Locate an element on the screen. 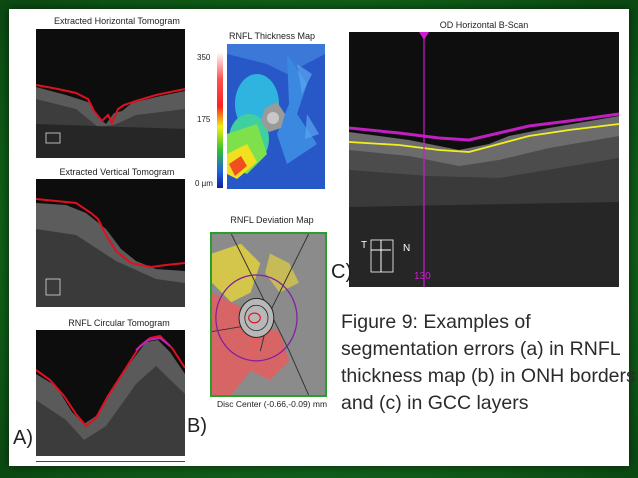  thickness-map-title: RNFL Thickness Map is located at coordinates (272, 36).